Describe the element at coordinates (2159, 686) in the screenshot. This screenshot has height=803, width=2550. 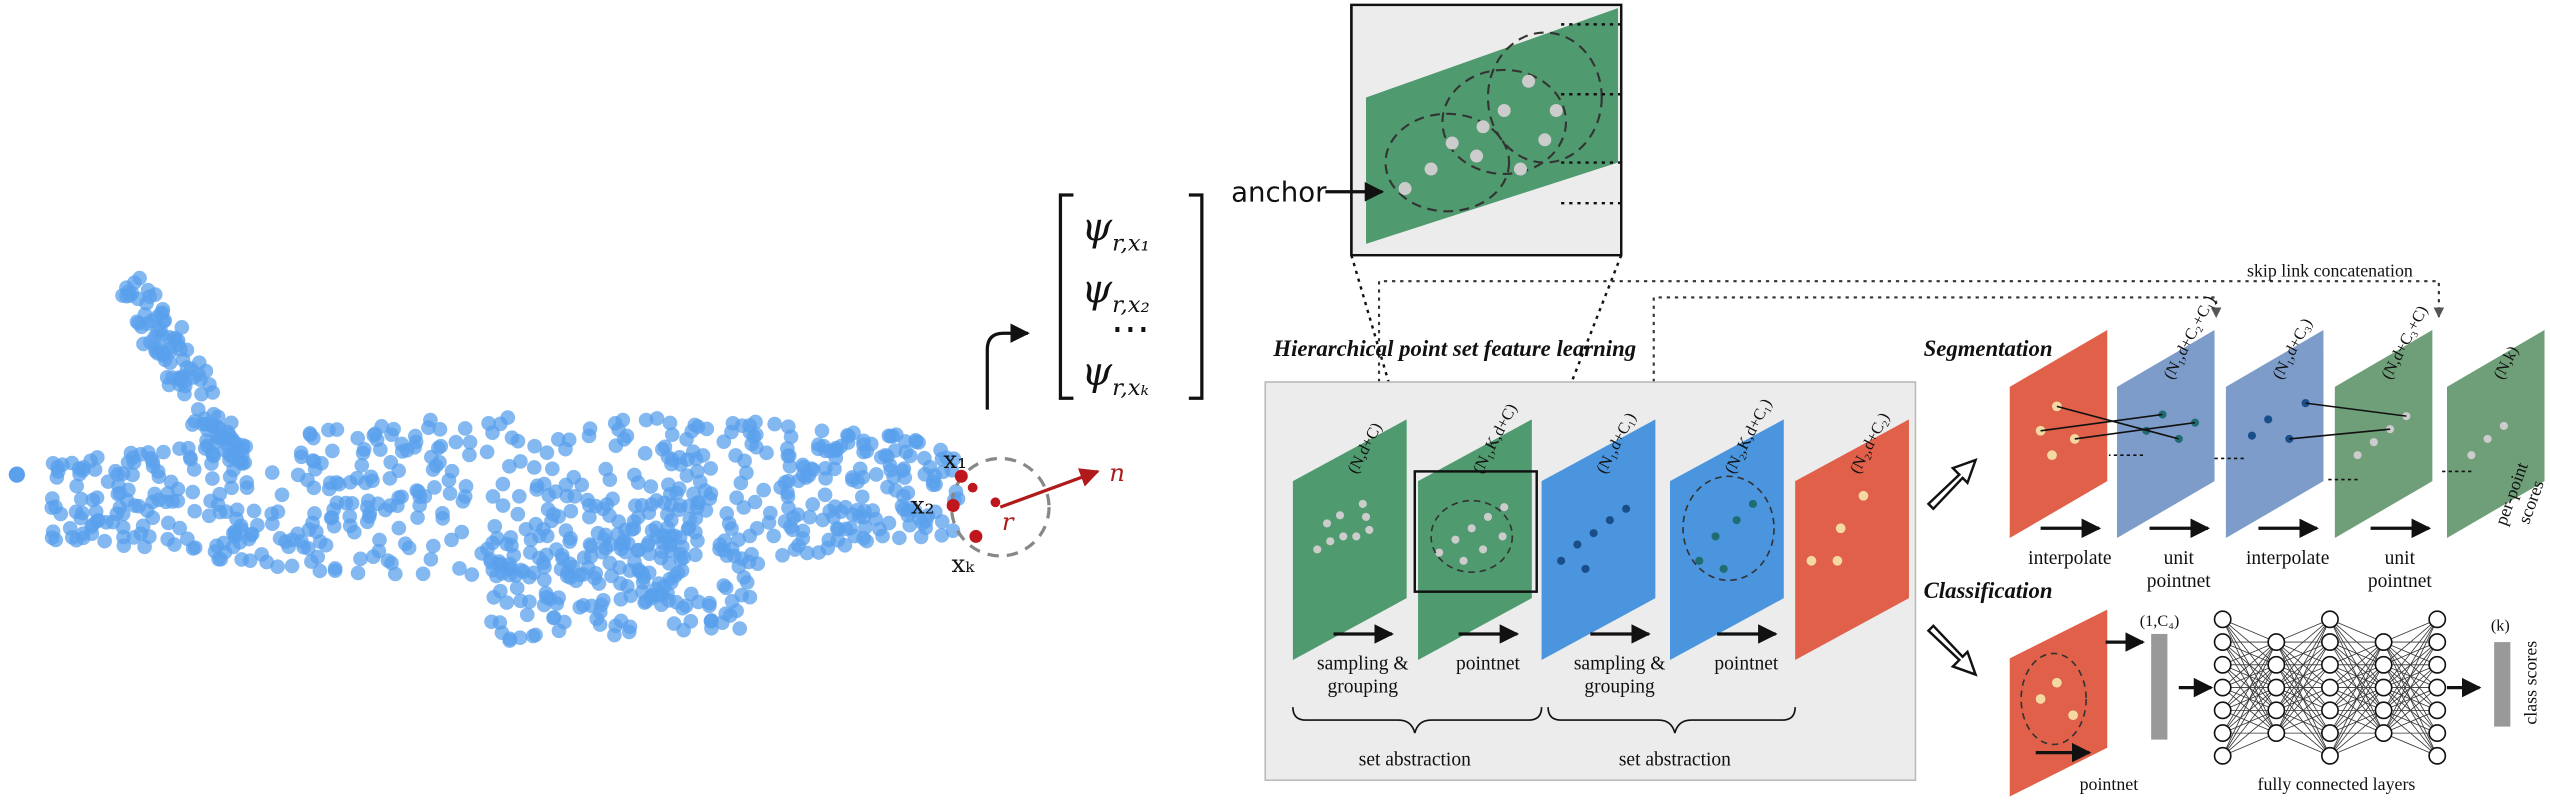
I see `feature-bar` at that location.